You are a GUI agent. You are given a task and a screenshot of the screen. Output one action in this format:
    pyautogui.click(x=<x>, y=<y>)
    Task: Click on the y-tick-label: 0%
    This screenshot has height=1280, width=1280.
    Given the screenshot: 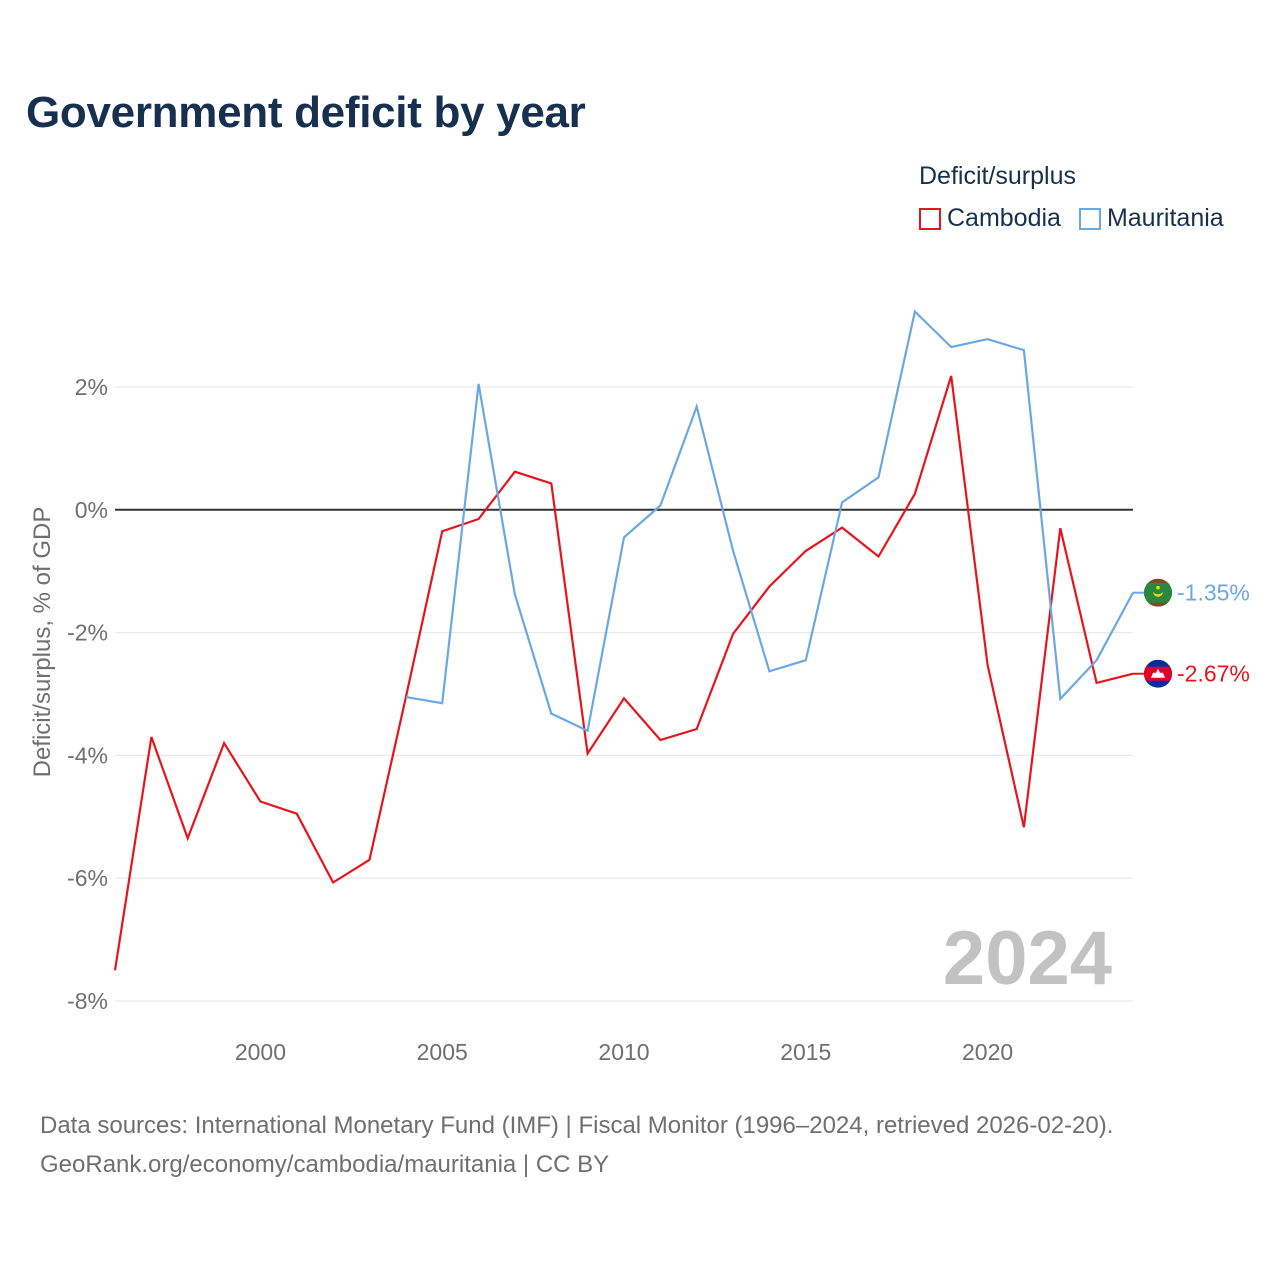 What is the action you would take?
    pyautogui.click(x=91, y=510)
    